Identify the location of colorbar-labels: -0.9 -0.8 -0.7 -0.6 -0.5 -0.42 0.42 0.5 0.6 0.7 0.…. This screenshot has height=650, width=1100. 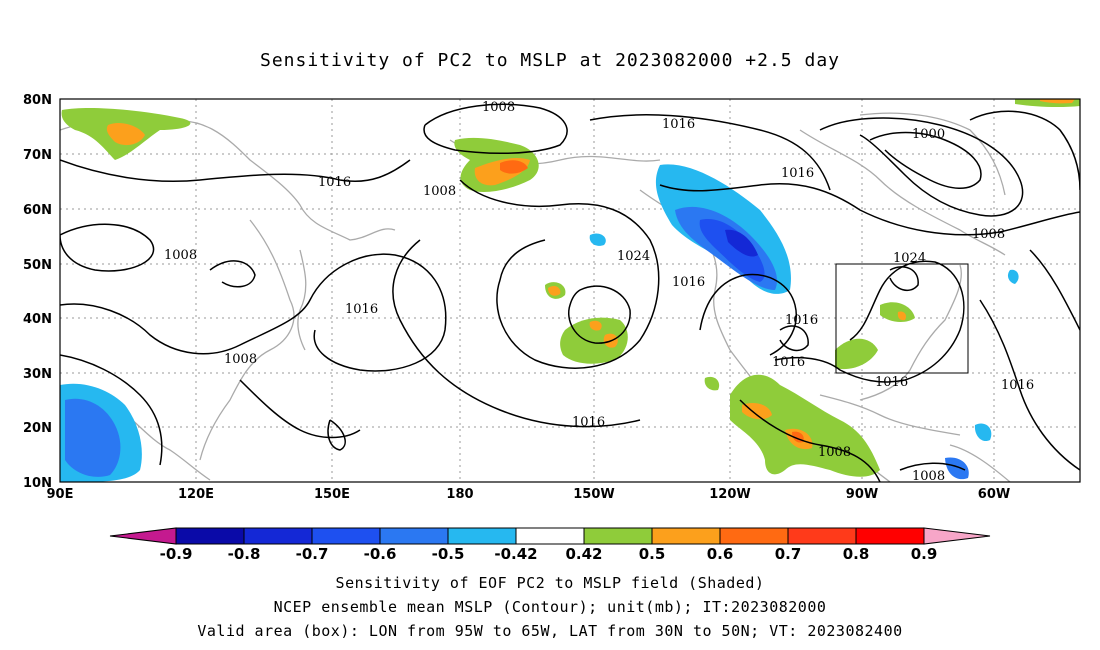
(549, 554).